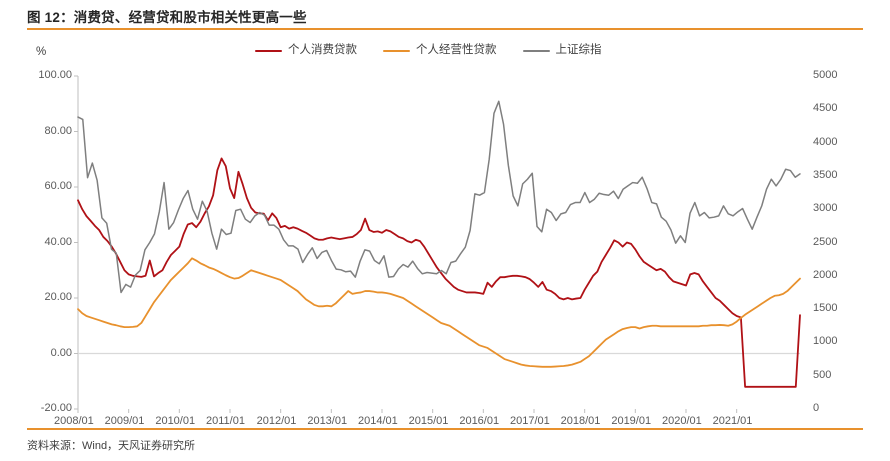 The image size is (890, 461). I want to click on x-axis-tick-label: 2016/01, so click(479, 421).